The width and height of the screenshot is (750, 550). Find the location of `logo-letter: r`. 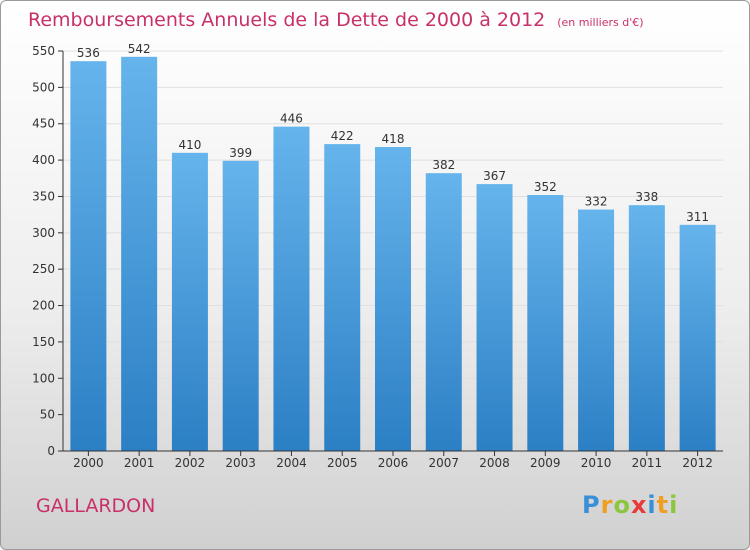

logo-letter: r is located at coordinates (607, 505).